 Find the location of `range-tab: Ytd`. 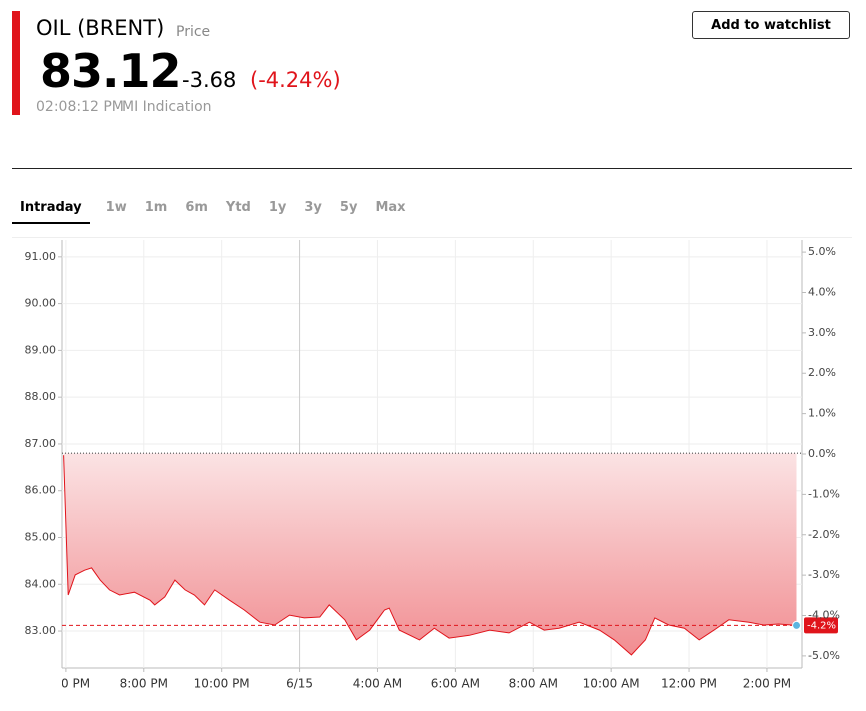

range-tab: Ytd is located at coordinates (238, 207).